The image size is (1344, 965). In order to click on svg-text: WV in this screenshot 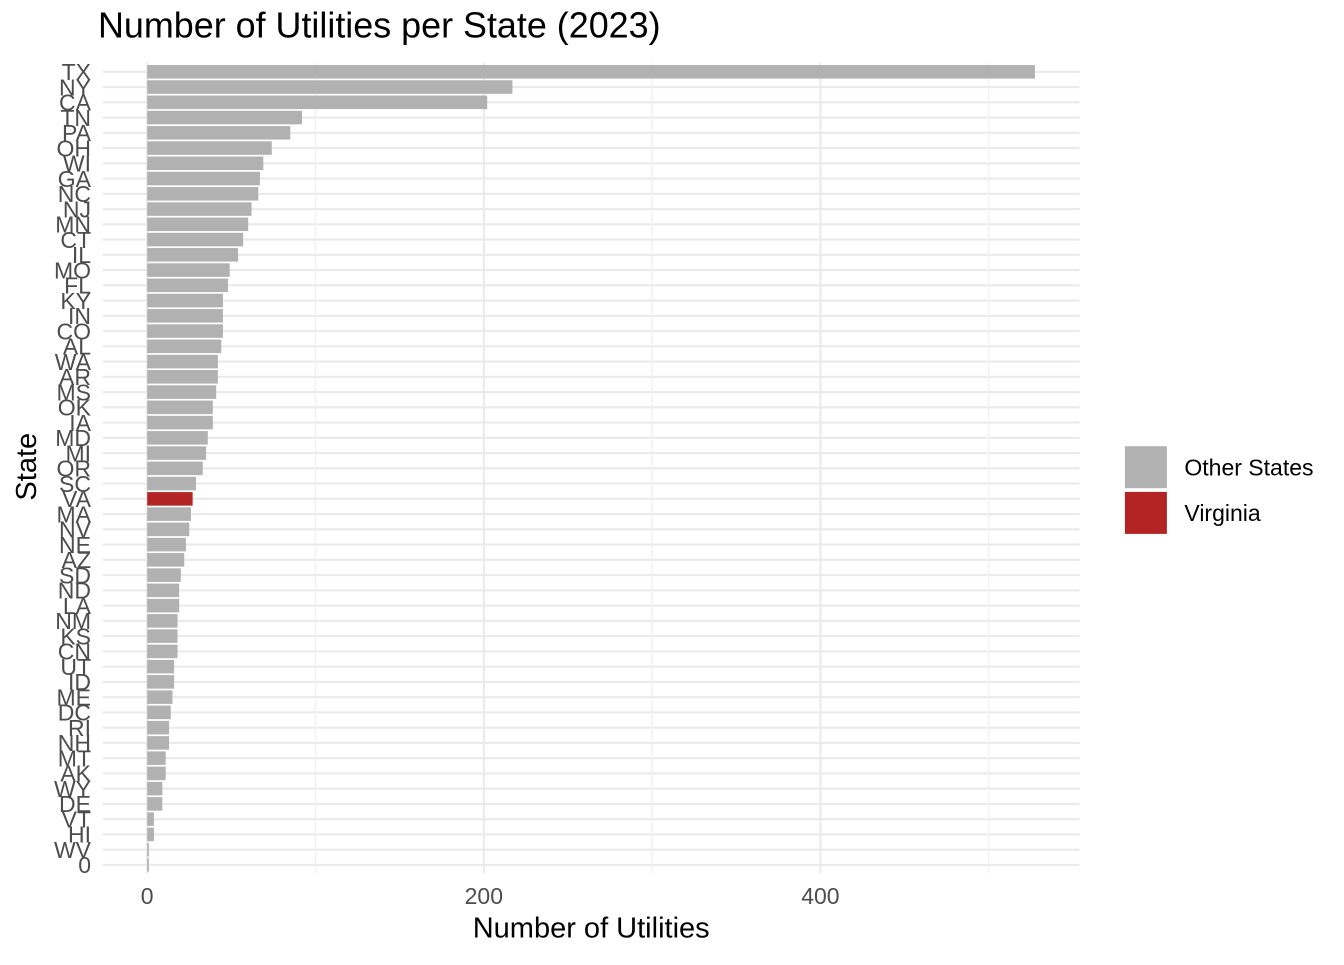, I will do `click(73, 850)`.